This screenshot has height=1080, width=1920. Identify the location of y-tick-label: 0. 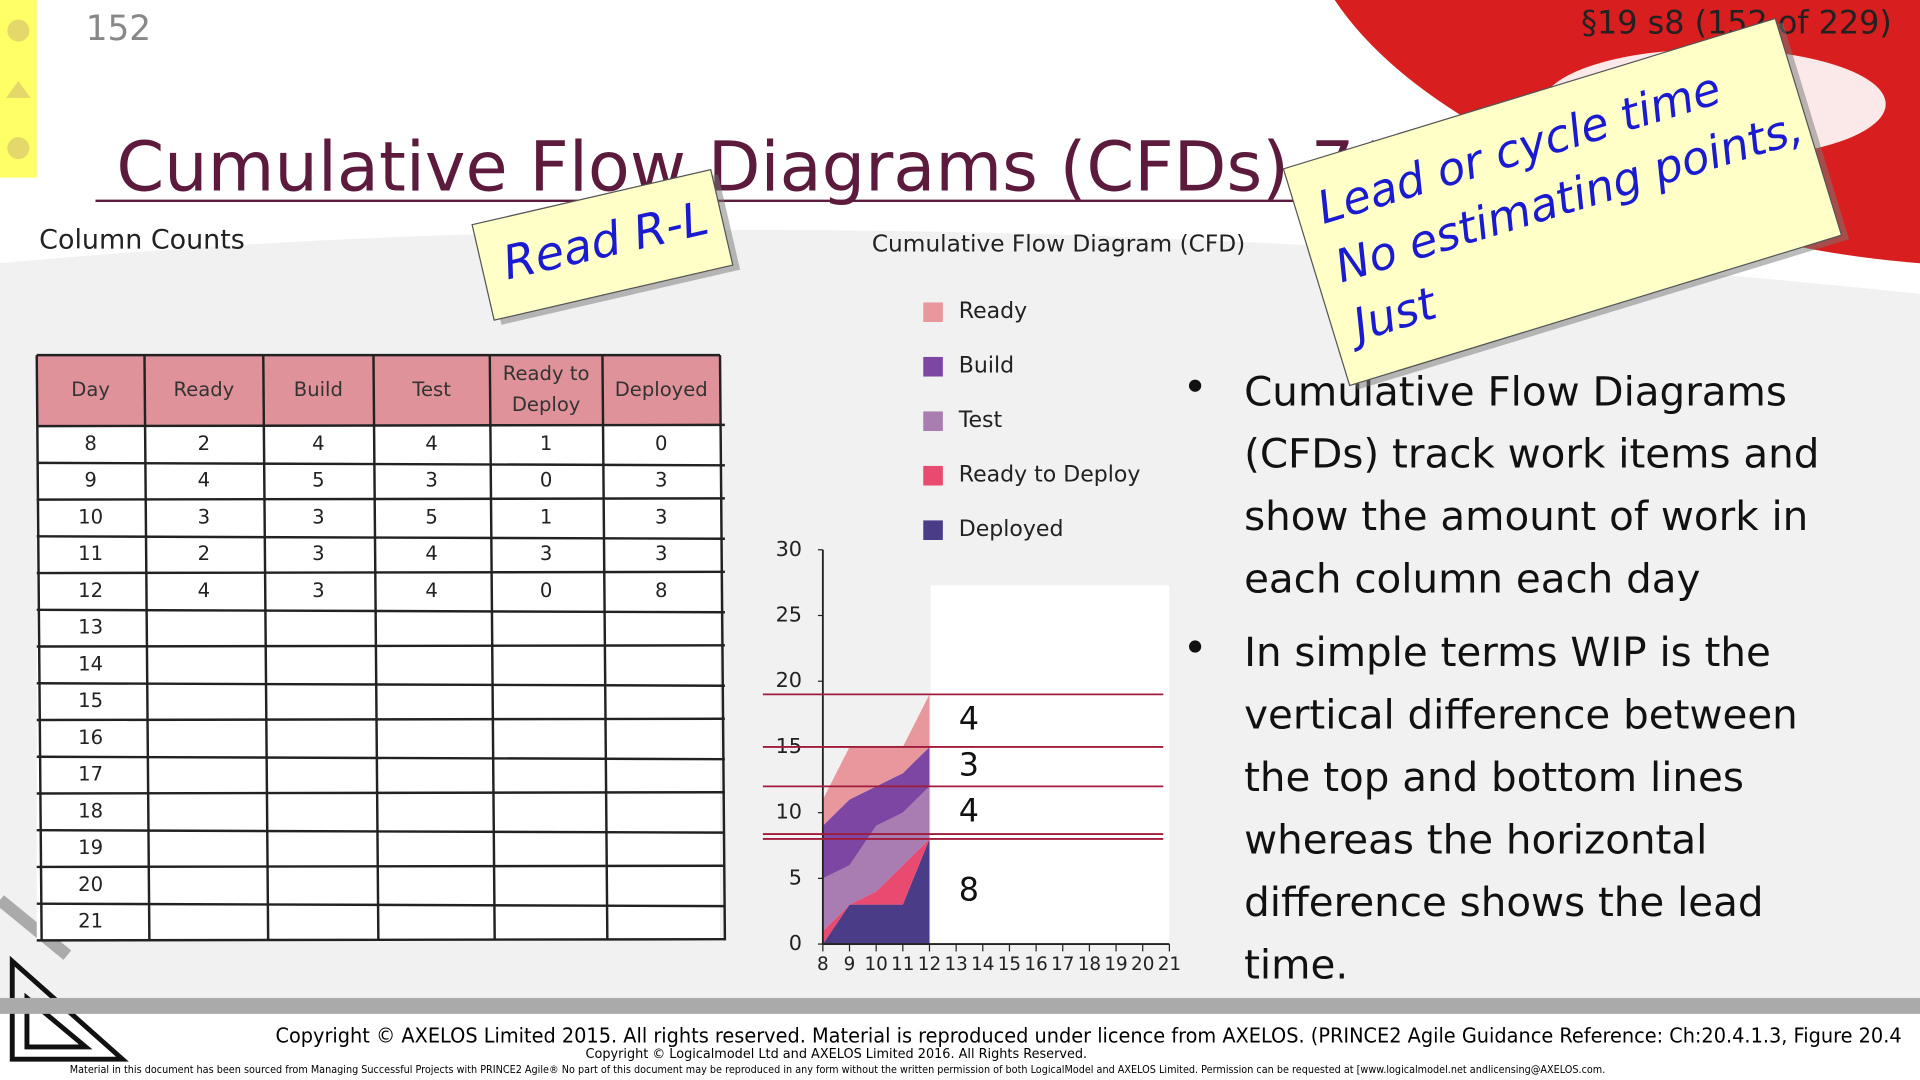
(795, 943).